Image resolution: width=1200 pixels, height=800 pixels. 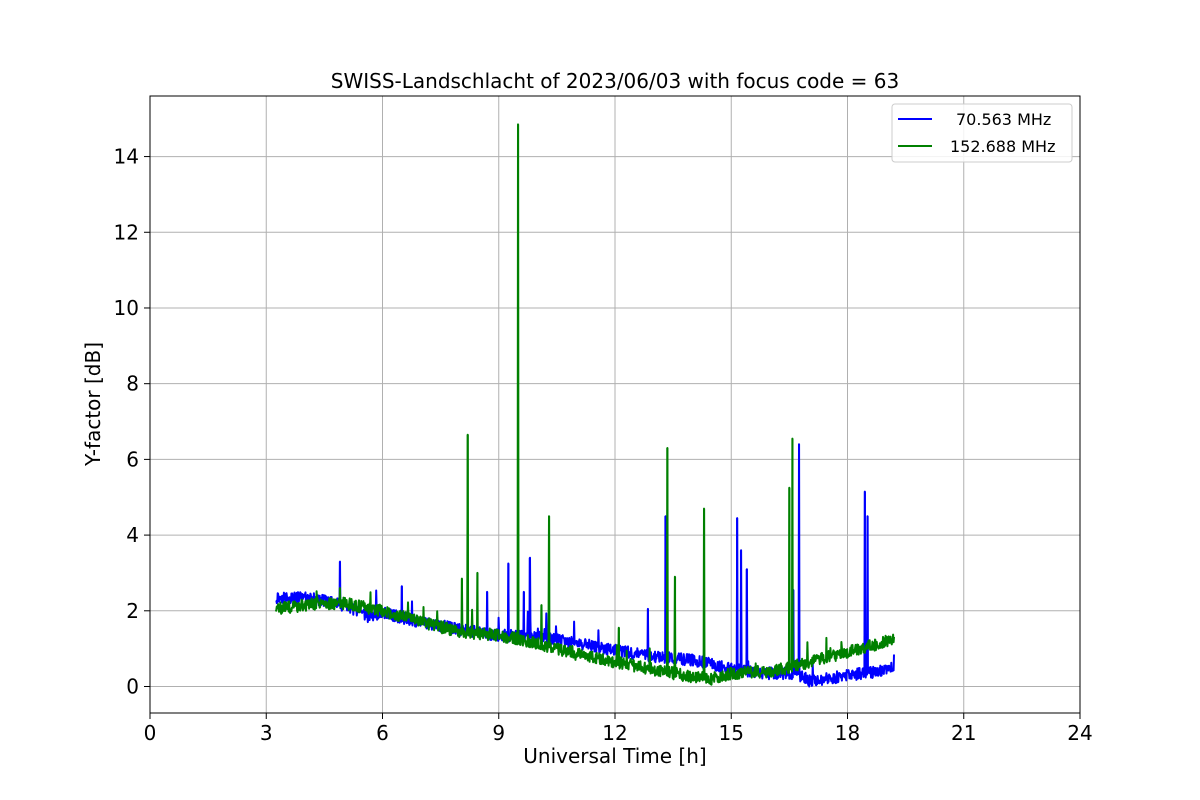 What do you see at coordinates (963, 733) in the screenshot?
I see `x-tick-label: 21` at bounding box center [963, 733].